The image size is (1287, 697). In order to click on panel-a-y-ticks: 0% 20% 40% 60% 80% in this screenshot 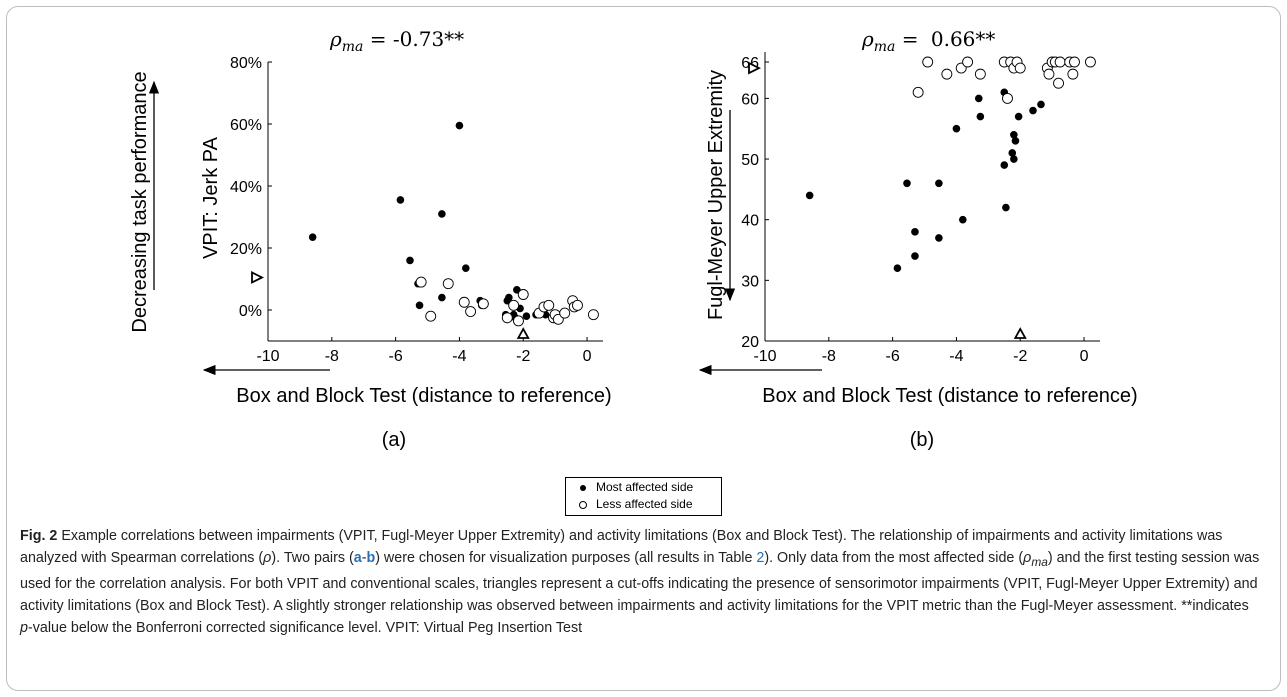, I will do `click(251, 187)`.